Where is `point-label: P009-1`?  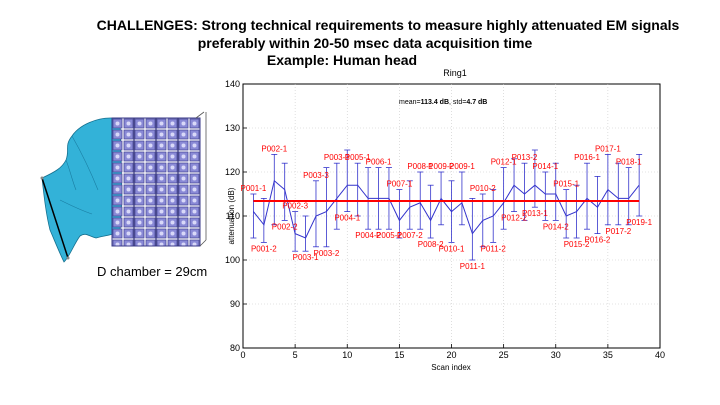 point-label: P009-1 is located at coordinates (462, 166).